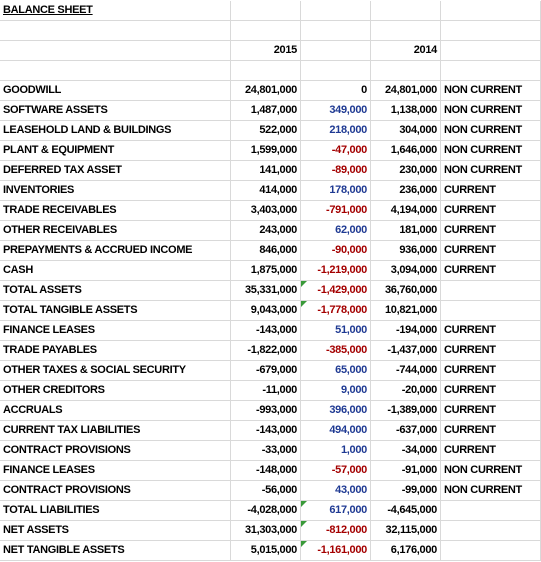 Image resolution: width=541 pixels, height=562 pixels. I want to click on value-2015: -11,000, so click(266, 391).